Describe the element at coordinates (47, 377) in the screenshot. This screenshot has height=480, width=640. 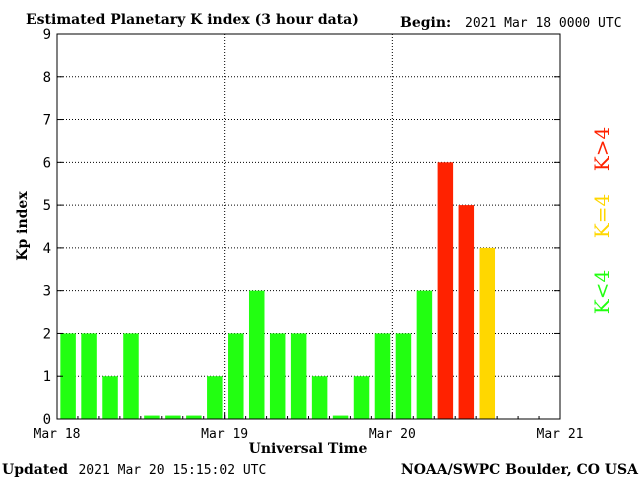
I see `y-tick-label-1: 1` at that location.